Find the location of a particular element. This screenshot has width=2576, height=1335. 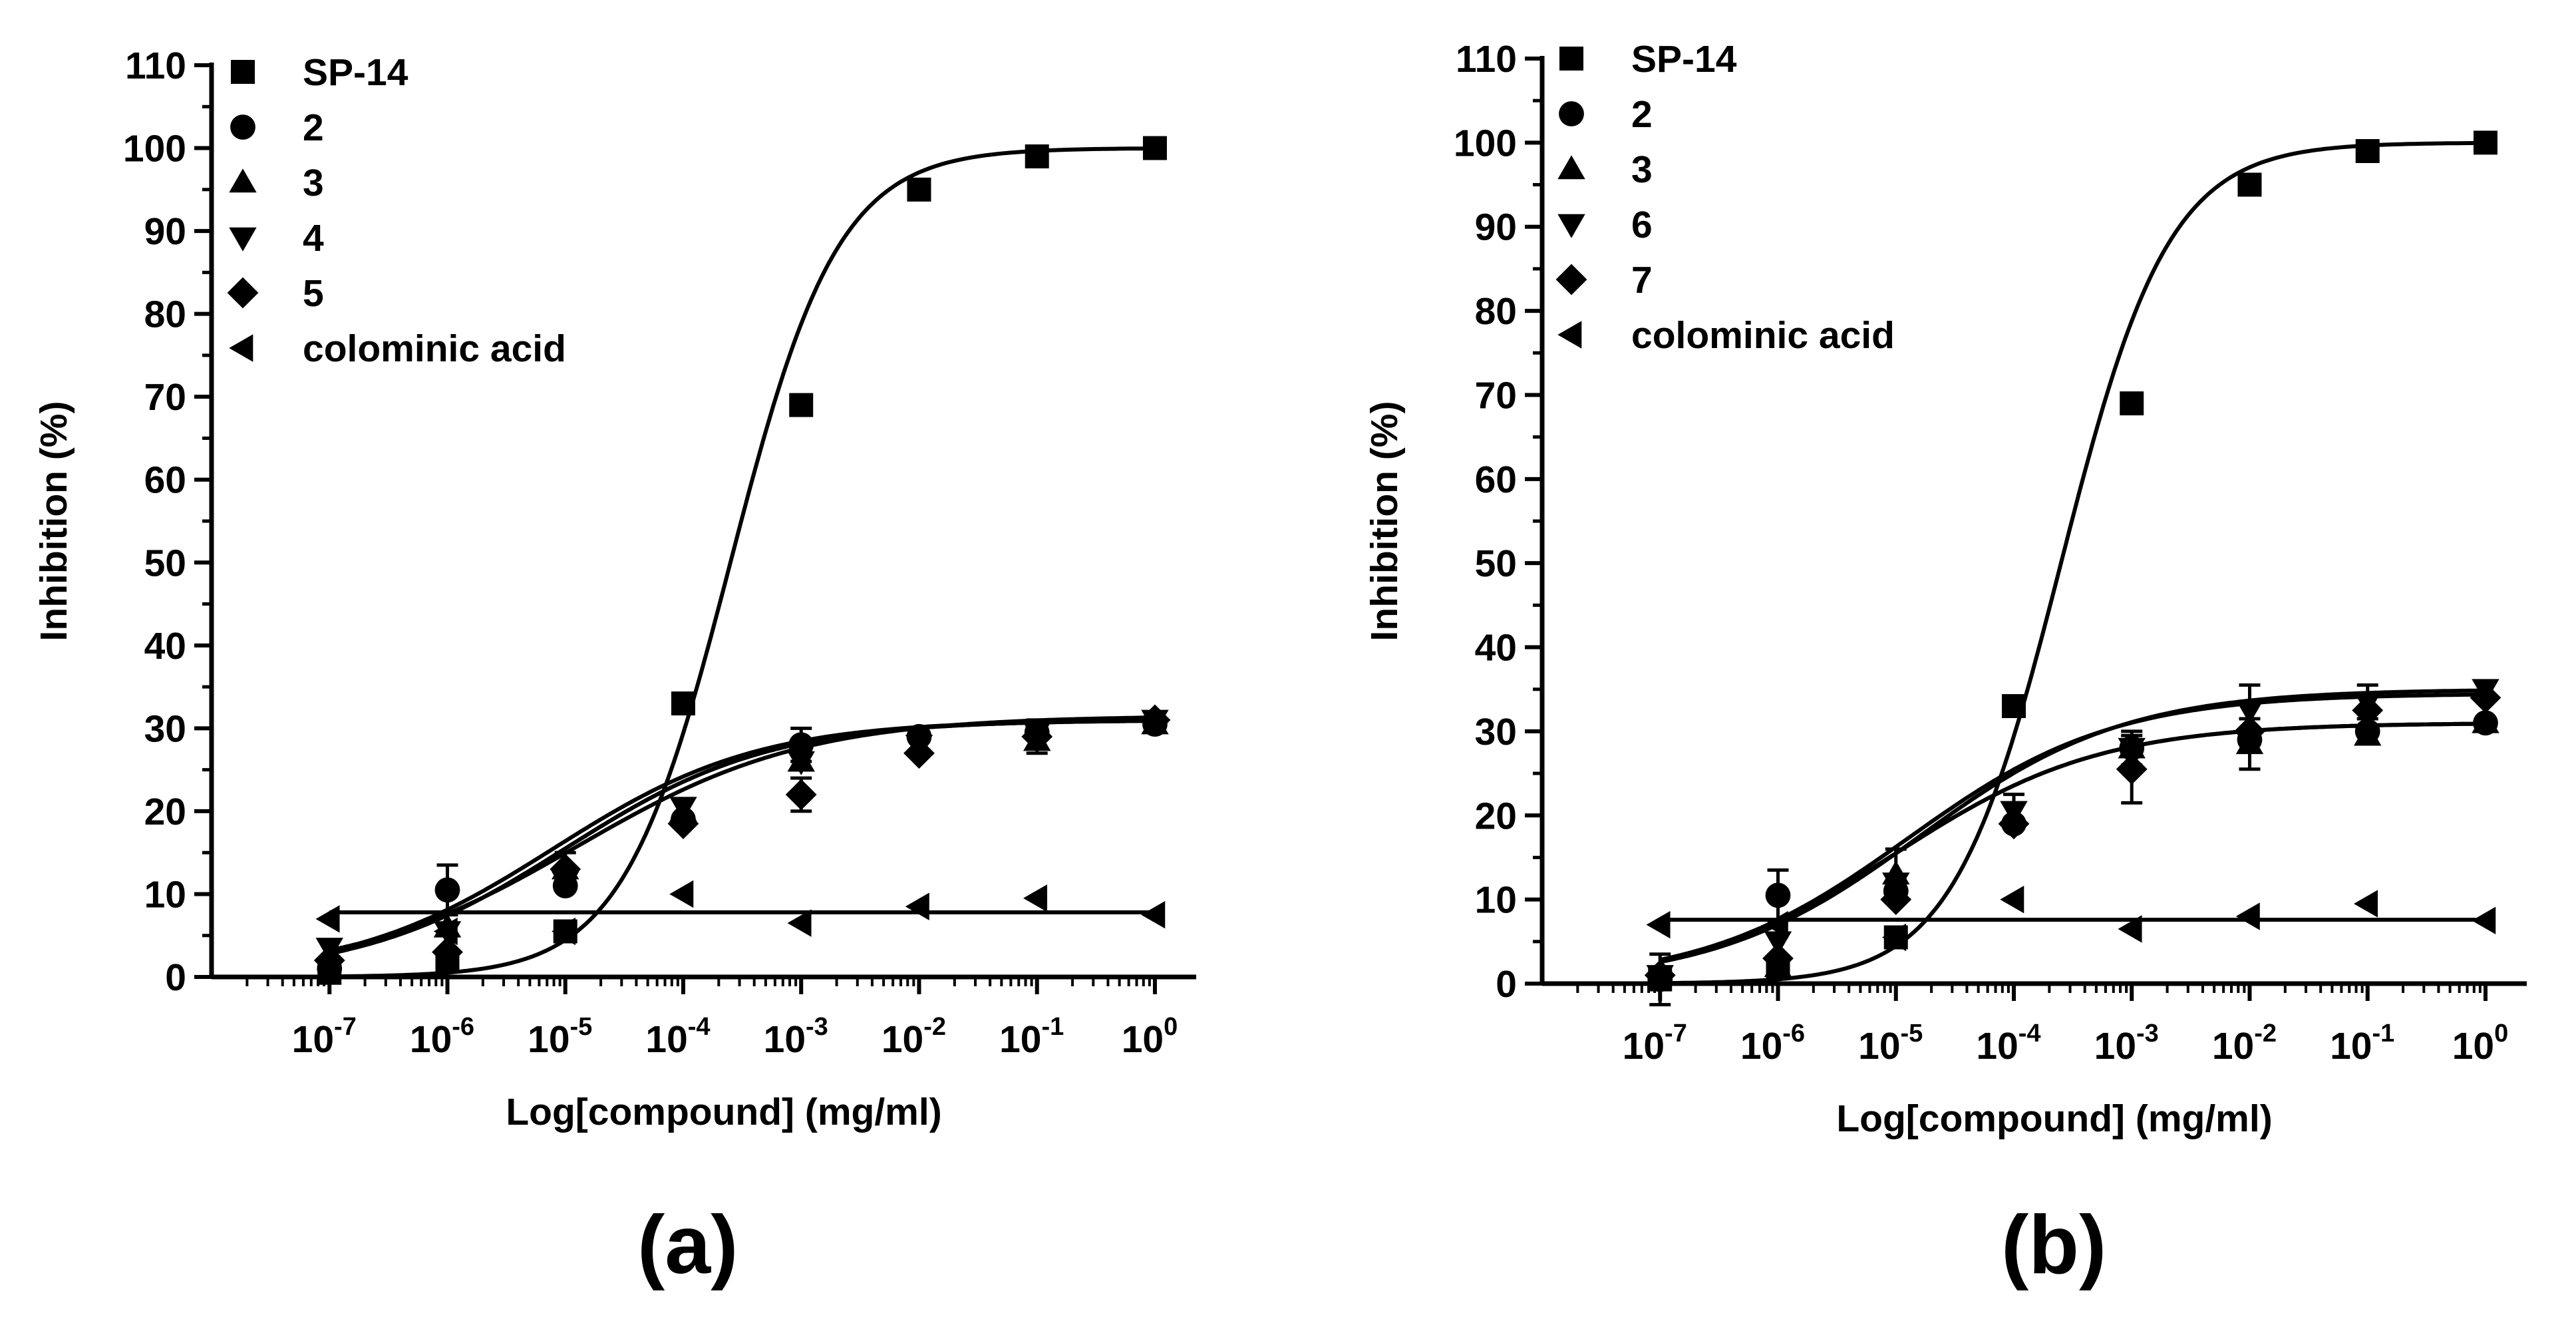

a-x-tick-label: 10⁻⁷ is located at coordinates (324, 1037).